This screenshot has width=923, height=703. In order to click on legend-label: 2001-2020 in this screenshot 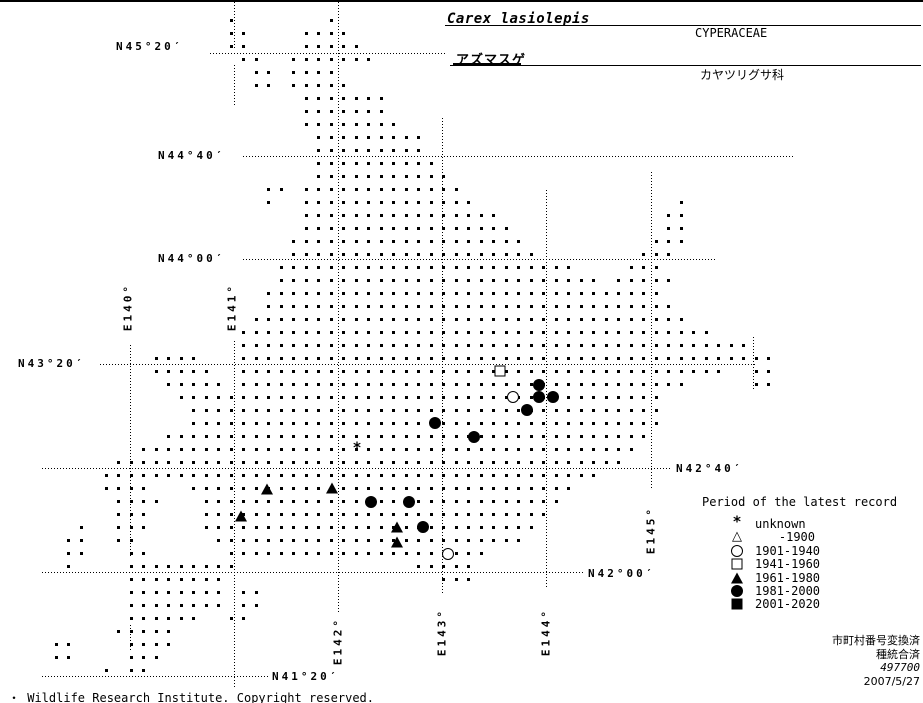, I will do `click(788, 604)`.